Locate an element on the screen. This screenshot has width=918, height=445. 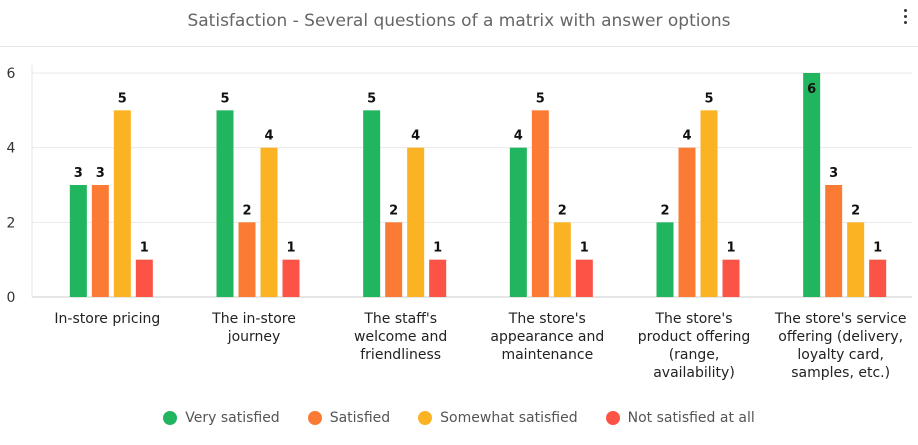
category-label: In-store pricing is located at coordinates (107, 319).